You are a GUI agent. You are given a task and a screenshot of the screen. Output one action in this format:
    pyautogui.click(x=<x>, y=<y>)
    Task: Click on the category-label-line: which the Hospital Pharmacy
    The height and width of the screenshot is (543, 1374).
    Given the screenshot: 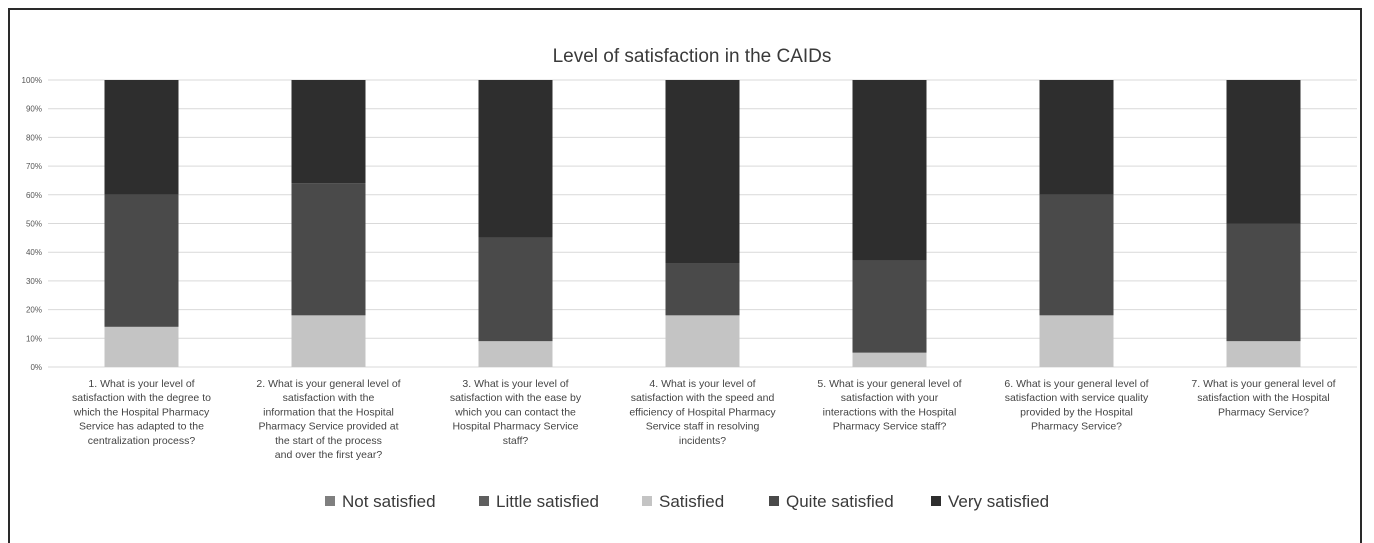 What is the action you would take?
    pyautogui.click(x=141, y=412)
    